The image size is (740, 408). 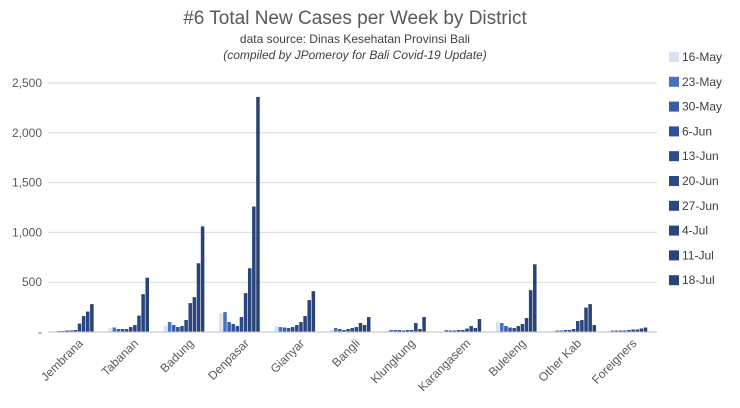 I want to click on legend-label: 27-Jun, so click(x=700, y=206).